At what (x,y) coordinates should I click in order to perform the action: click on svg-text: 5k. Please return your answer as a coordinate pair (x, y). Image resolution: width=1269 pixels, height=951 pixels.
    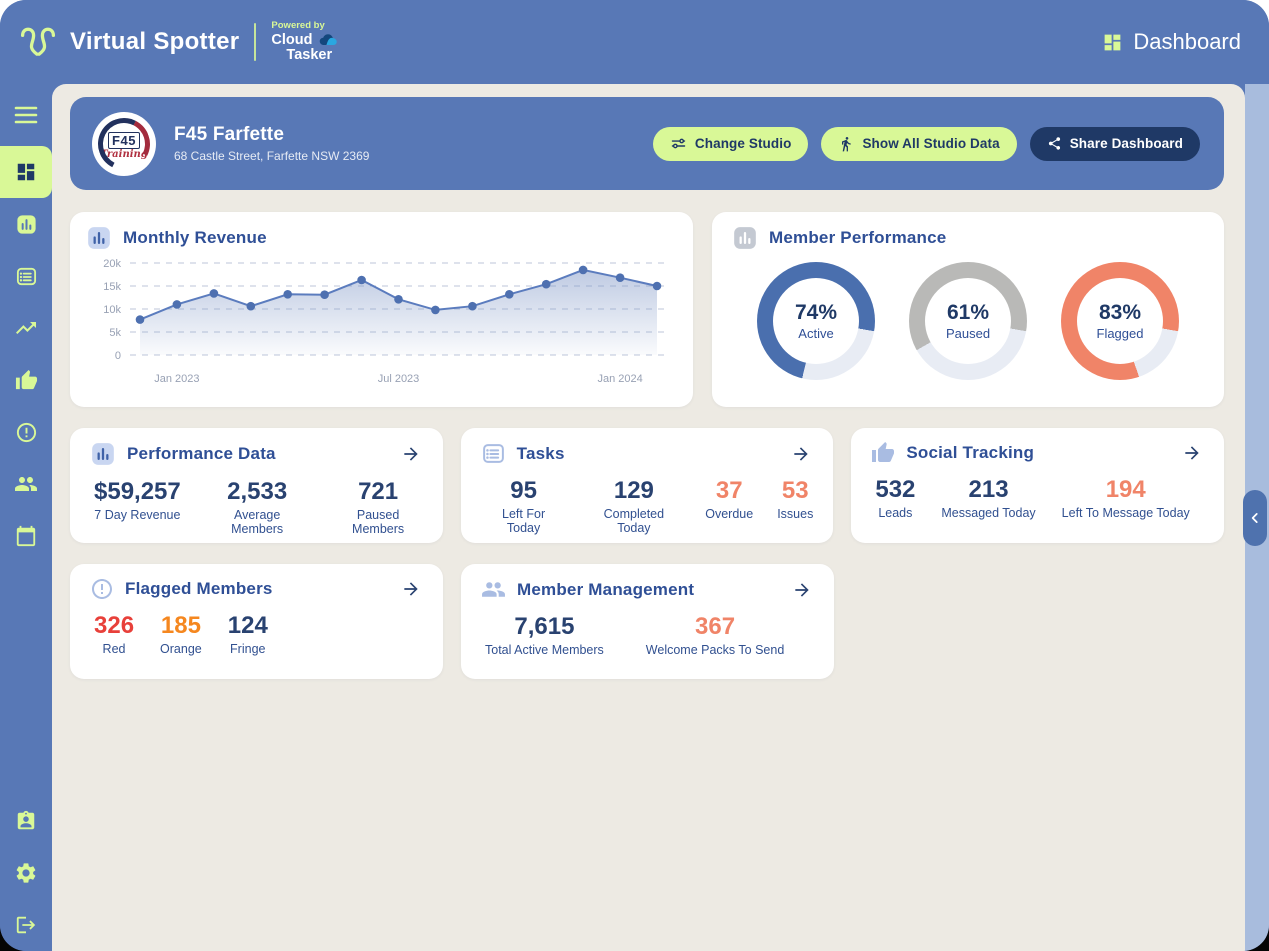
    Looking at the image, I should click on (115, 333).